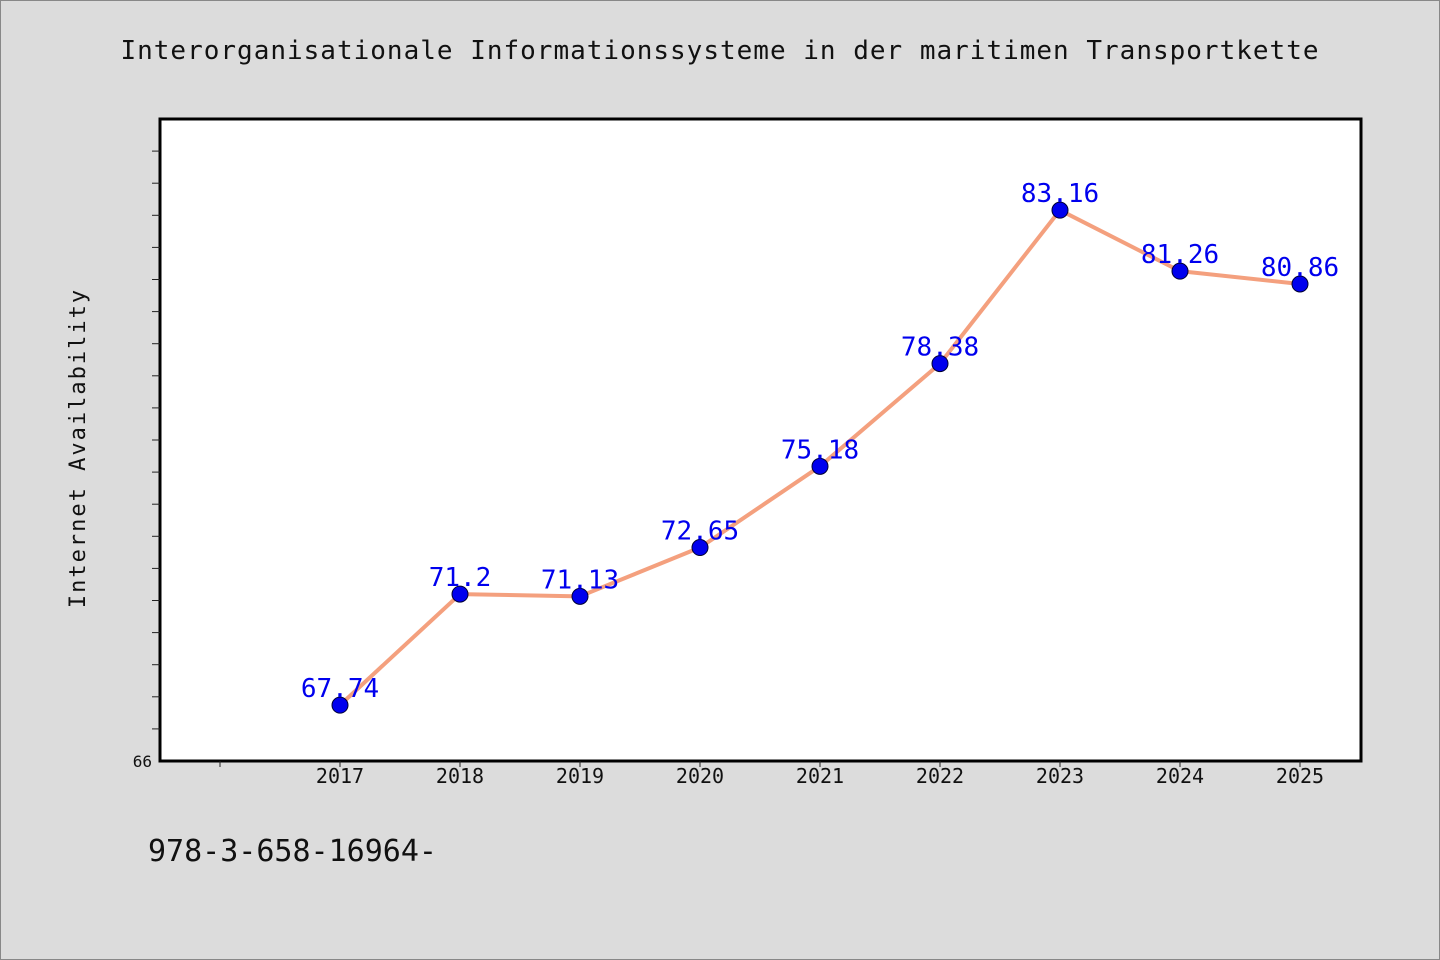 This screenshot has height=960, width=1440. Describe the element at coordinates (940, 348) in the screenshot. I see `data-label: 78.38` at that location.